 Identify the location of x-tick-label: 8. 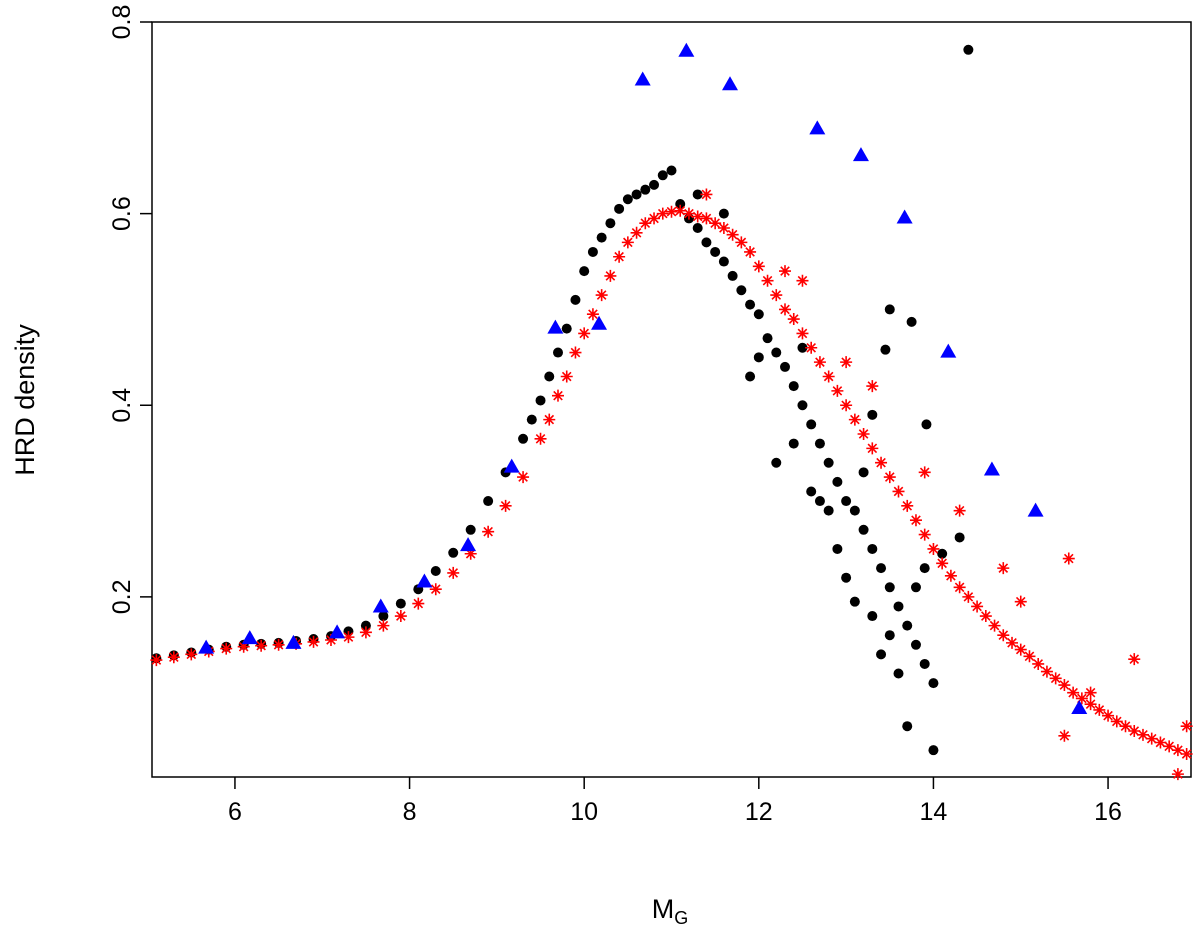
(410, 812).